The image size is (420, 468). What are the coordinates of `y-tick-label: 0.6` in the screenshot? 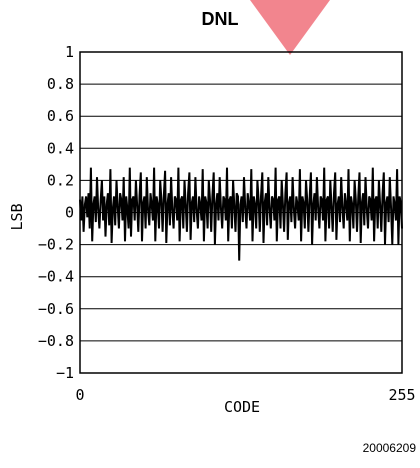 It's located at (60, 116).